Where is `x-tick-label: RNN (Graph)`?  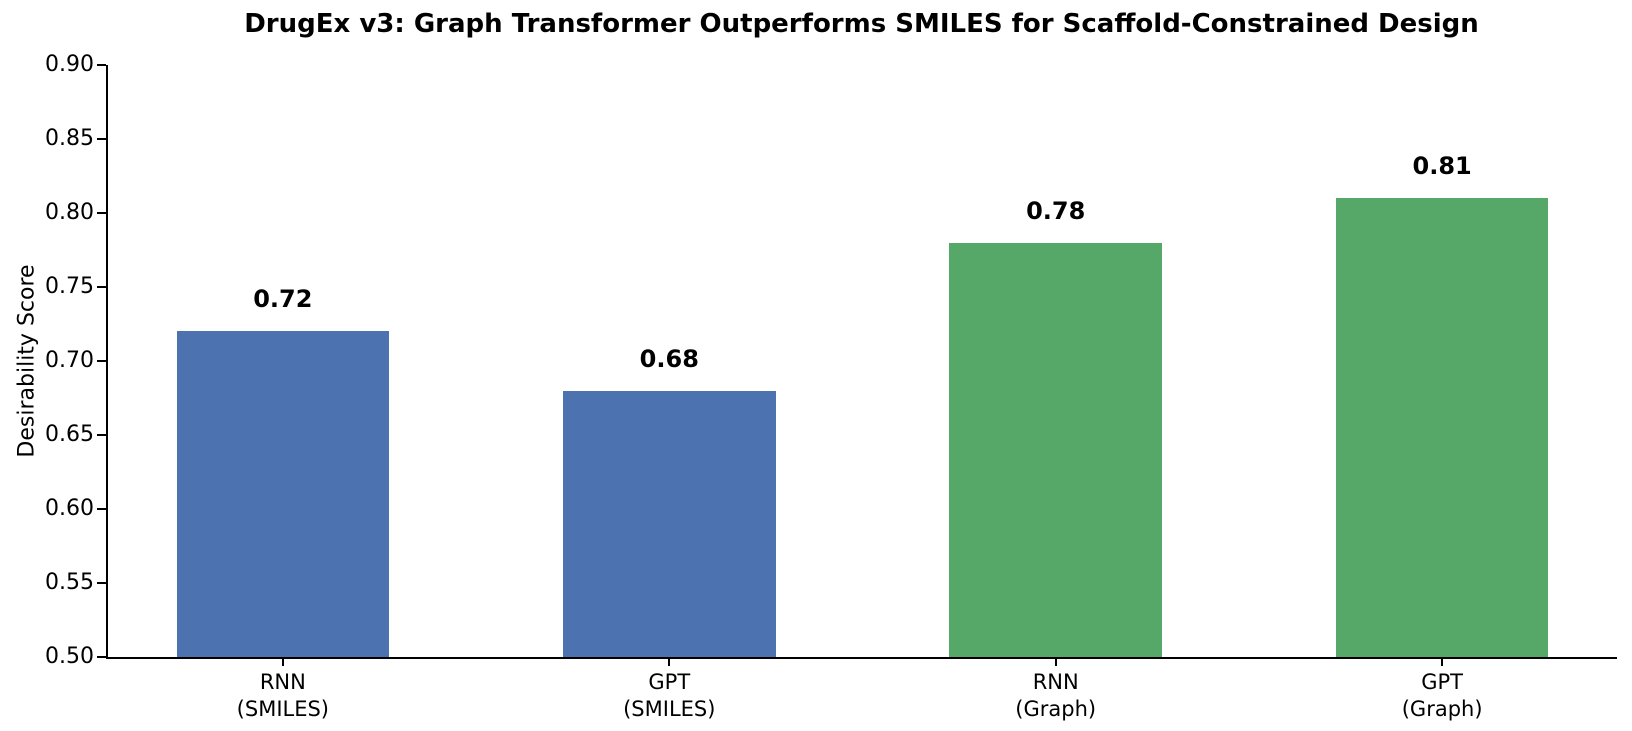
x-tick-label: RNN (Graph) is located at coordinates (1056, 695).